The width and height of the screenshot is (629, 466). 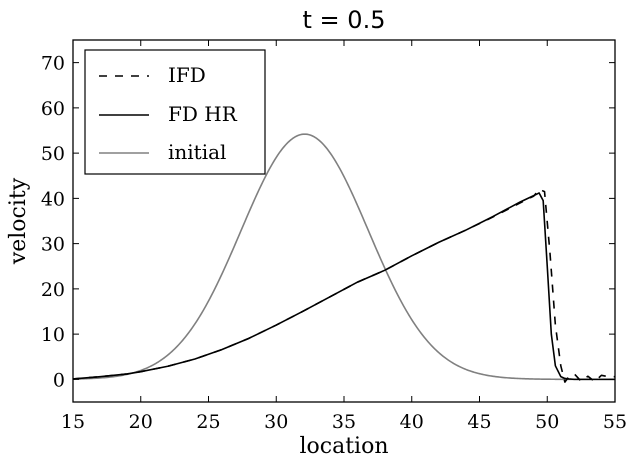 I want to click on y-tick-label: 50, so click(x=53, y=154).